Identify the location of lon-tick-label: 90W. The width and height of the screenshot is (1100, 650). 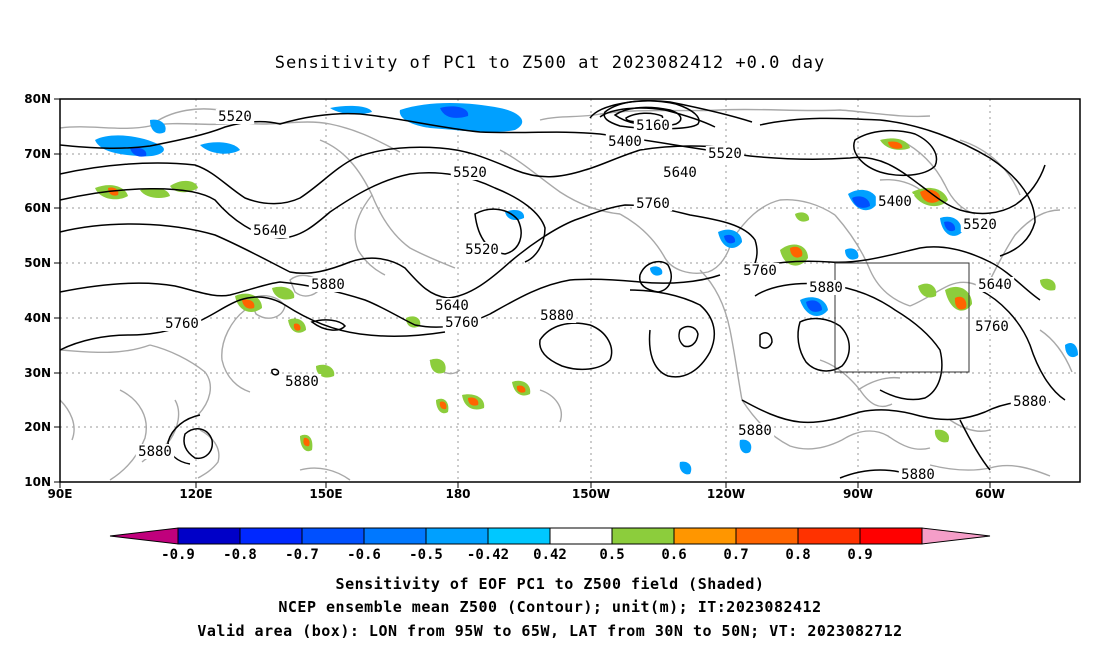
(858, 494).